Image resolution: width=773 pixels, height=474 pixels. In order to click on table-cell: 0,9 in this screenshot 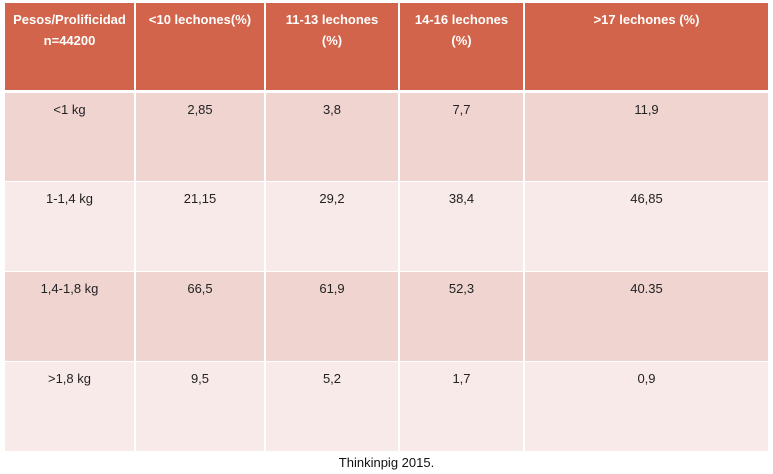, I will do `click(646, 406)`.